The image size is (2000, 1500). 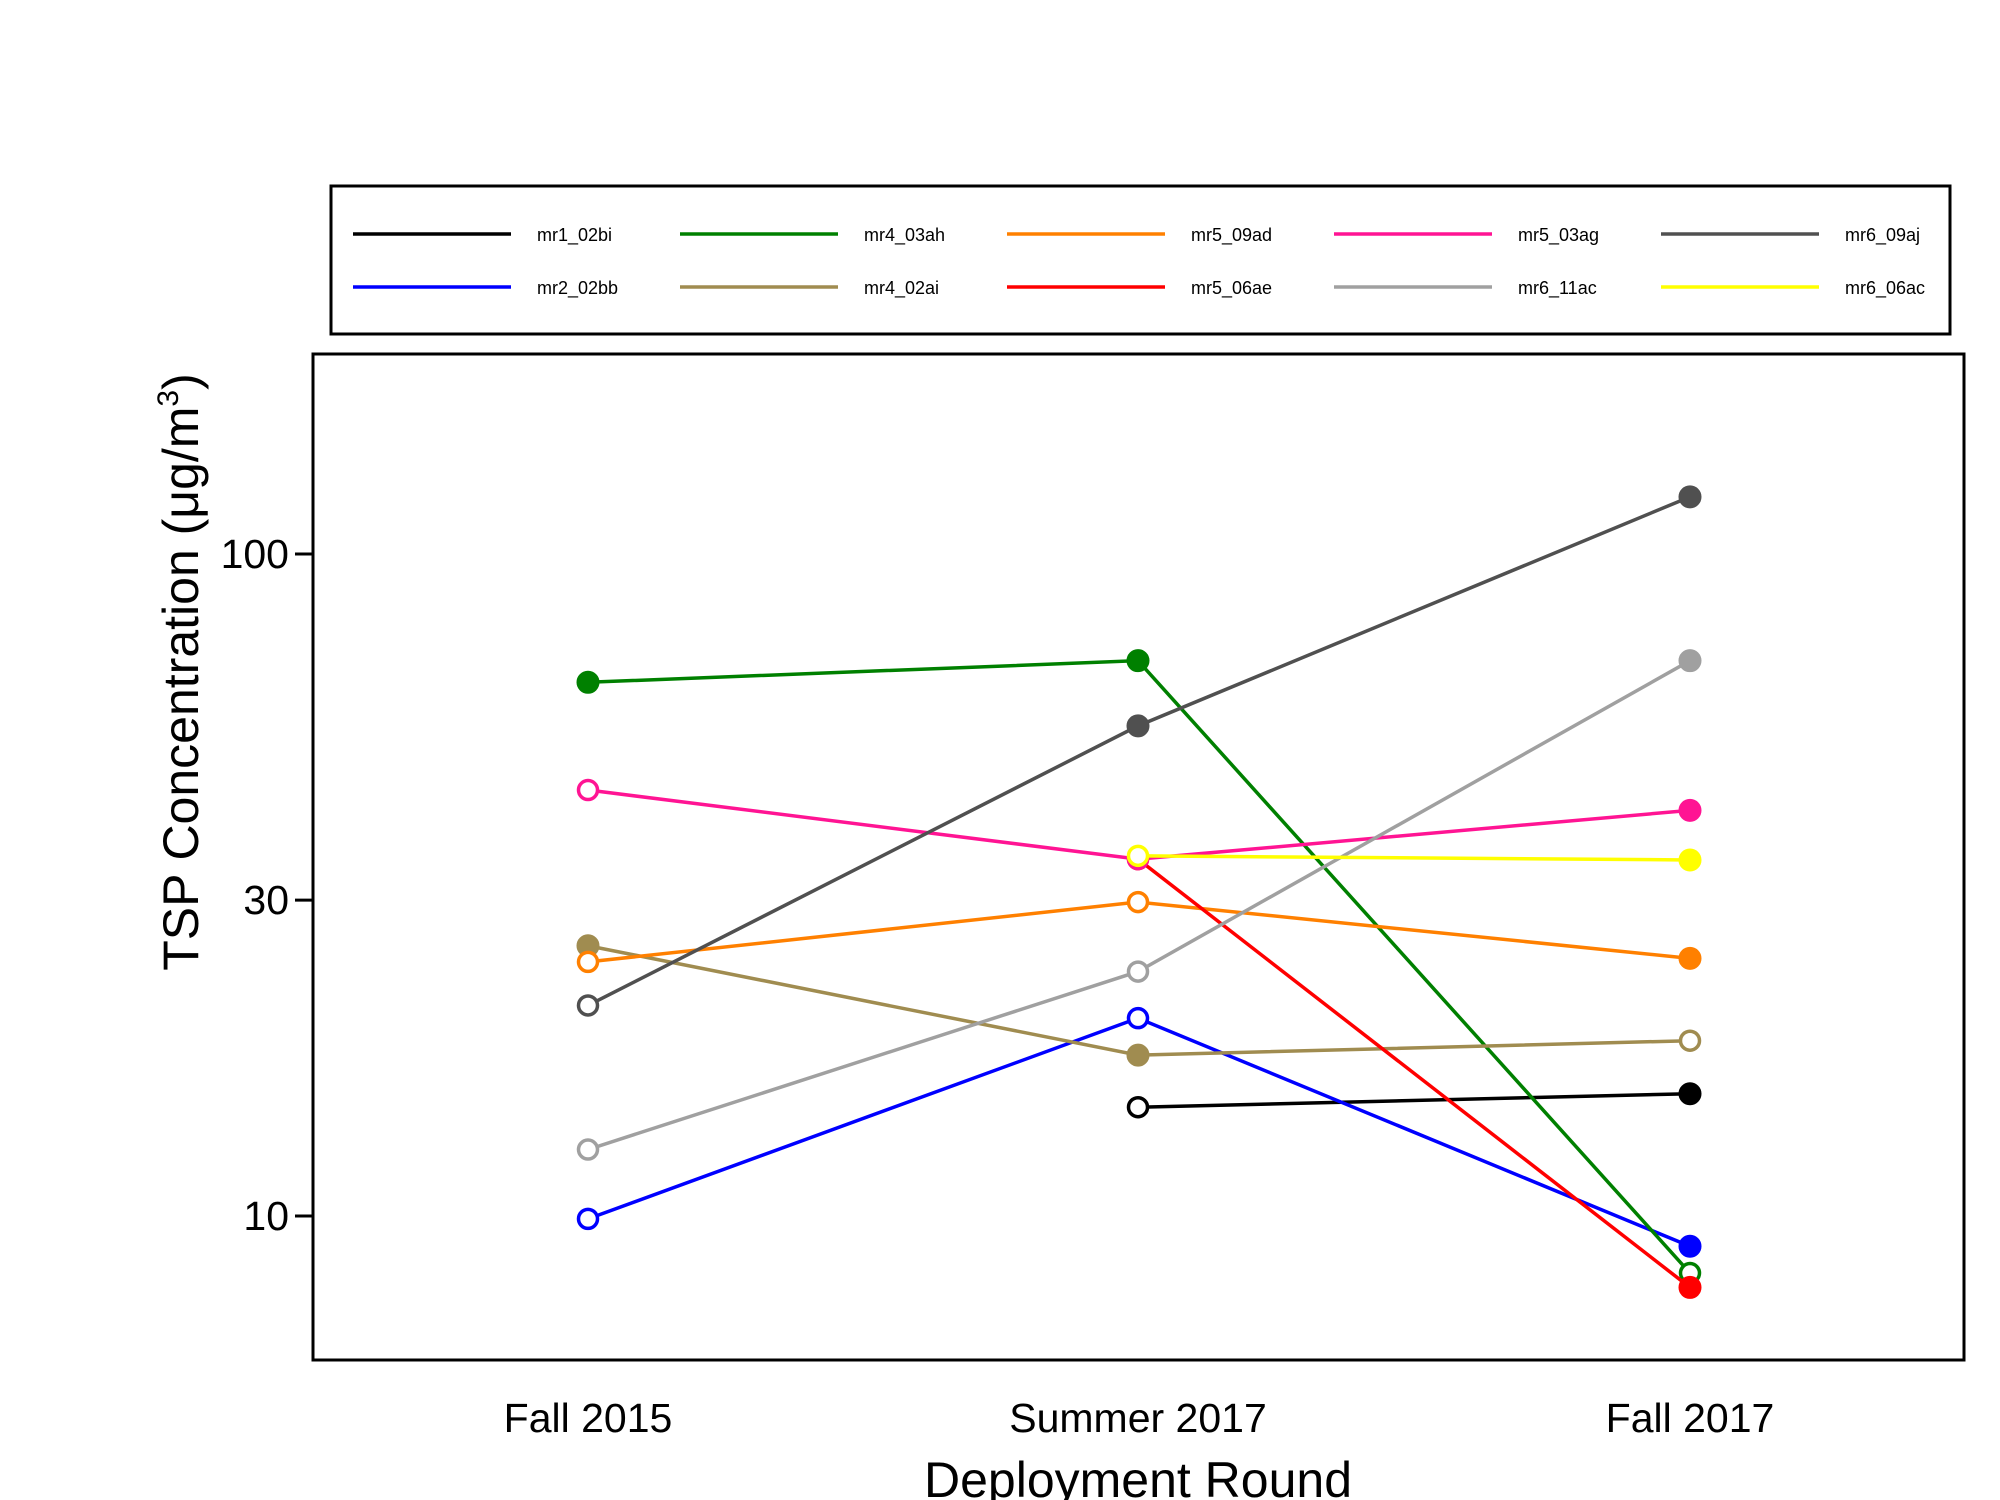 I want to click on series-mr2_02bb, so click(x=1139, y=1132).